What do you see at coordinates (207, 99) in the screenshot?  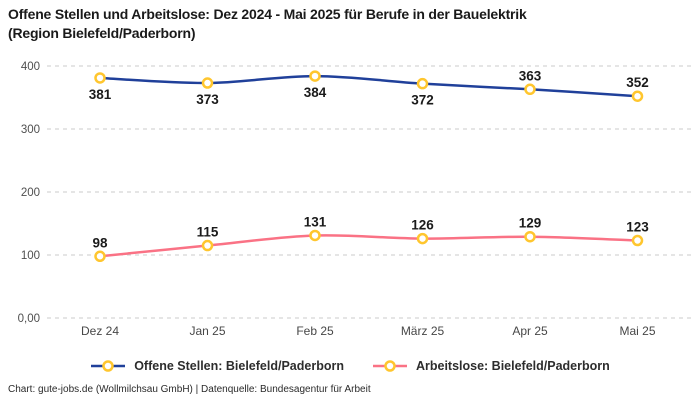 I see `data-point-label: 373` at bounding box center [207, 99].